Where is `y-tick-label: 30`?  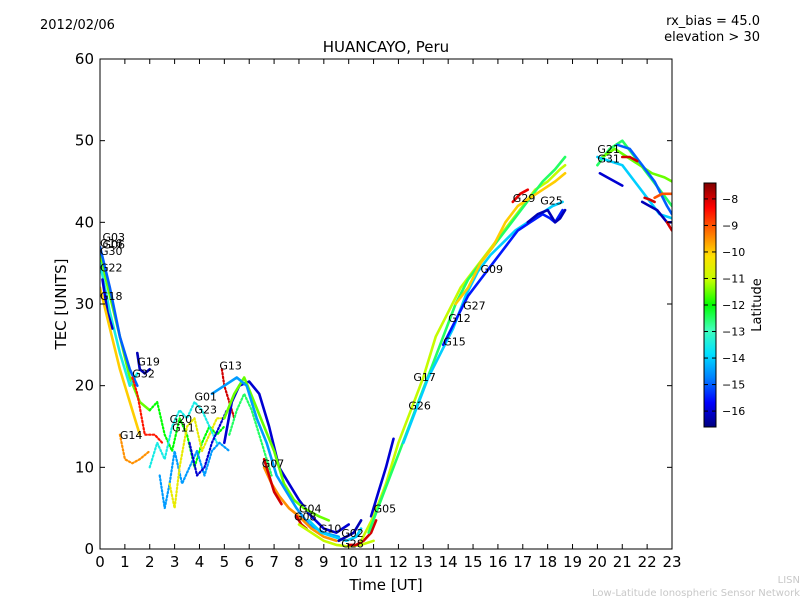 y-tick-label: 30 is located at coordinates (84, 304).